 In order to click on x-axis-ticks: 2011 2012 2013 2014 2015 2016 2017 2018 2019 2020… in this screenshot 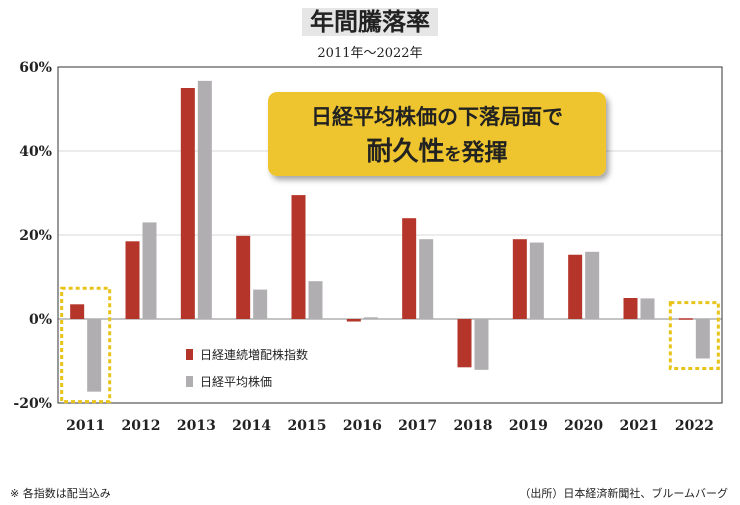, I will do `click(390, 426)`.